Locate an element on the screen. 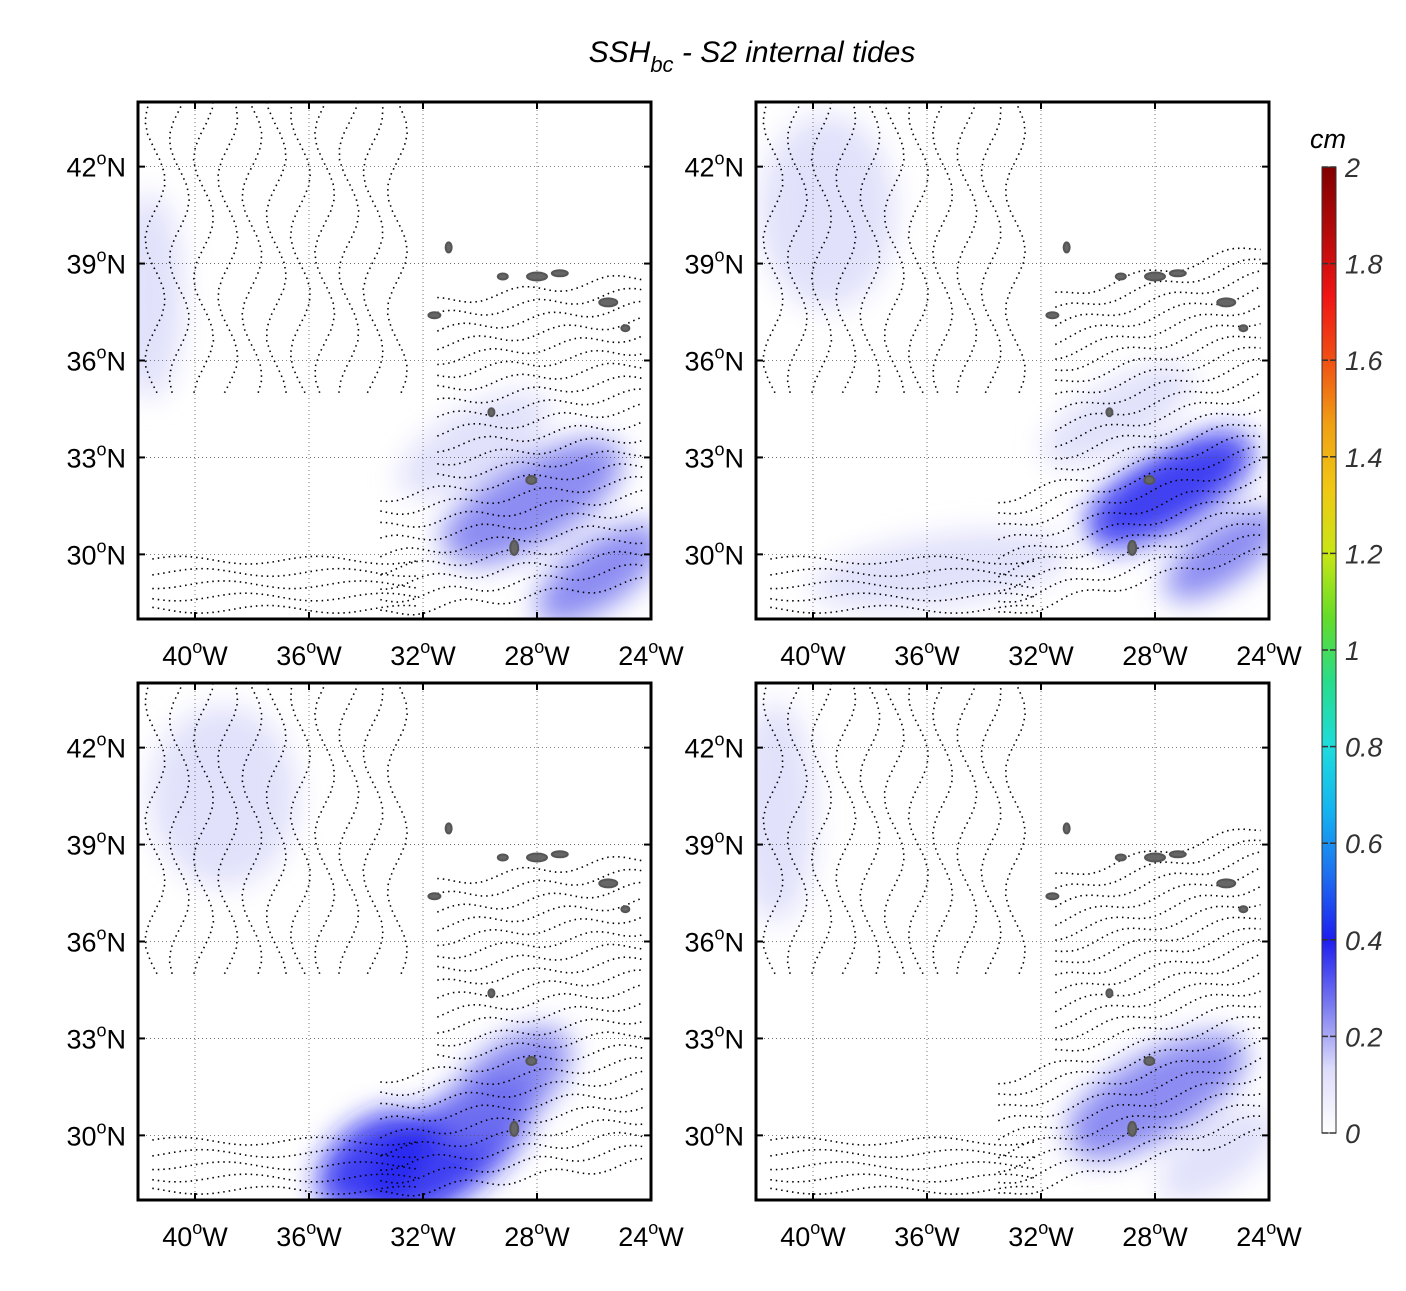 This screenshot has height=1291, width=1406. colorbar-unit: cm is located at coordinates (1328, 139).